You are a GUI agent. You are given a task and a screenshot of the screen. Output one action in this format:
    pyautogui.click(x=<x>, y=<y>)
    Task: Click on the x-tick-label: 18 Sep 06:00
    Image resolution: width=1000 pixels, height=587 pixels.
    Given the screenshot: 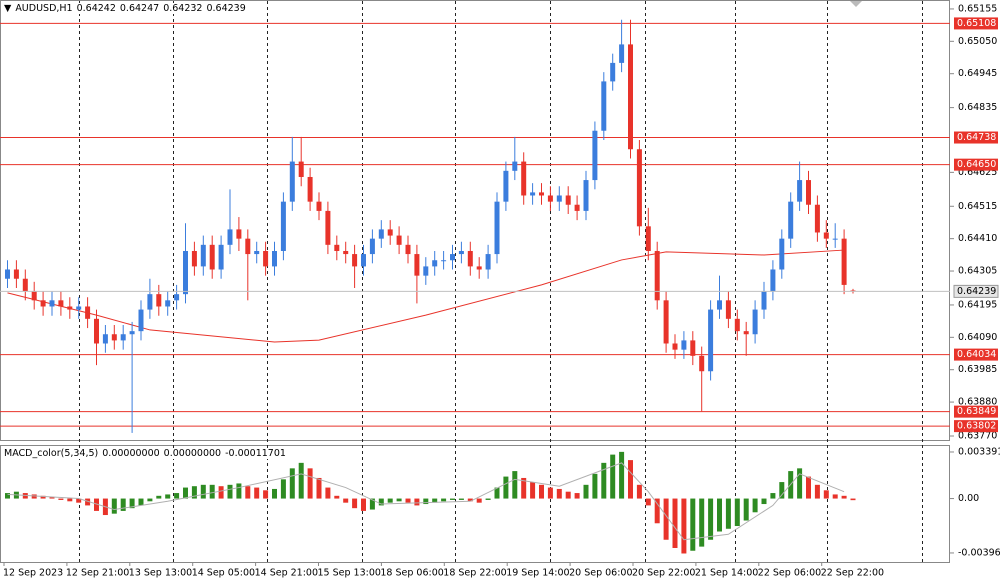 What is the action you would take?
    pyautogui.click(x=411, y=573)
    